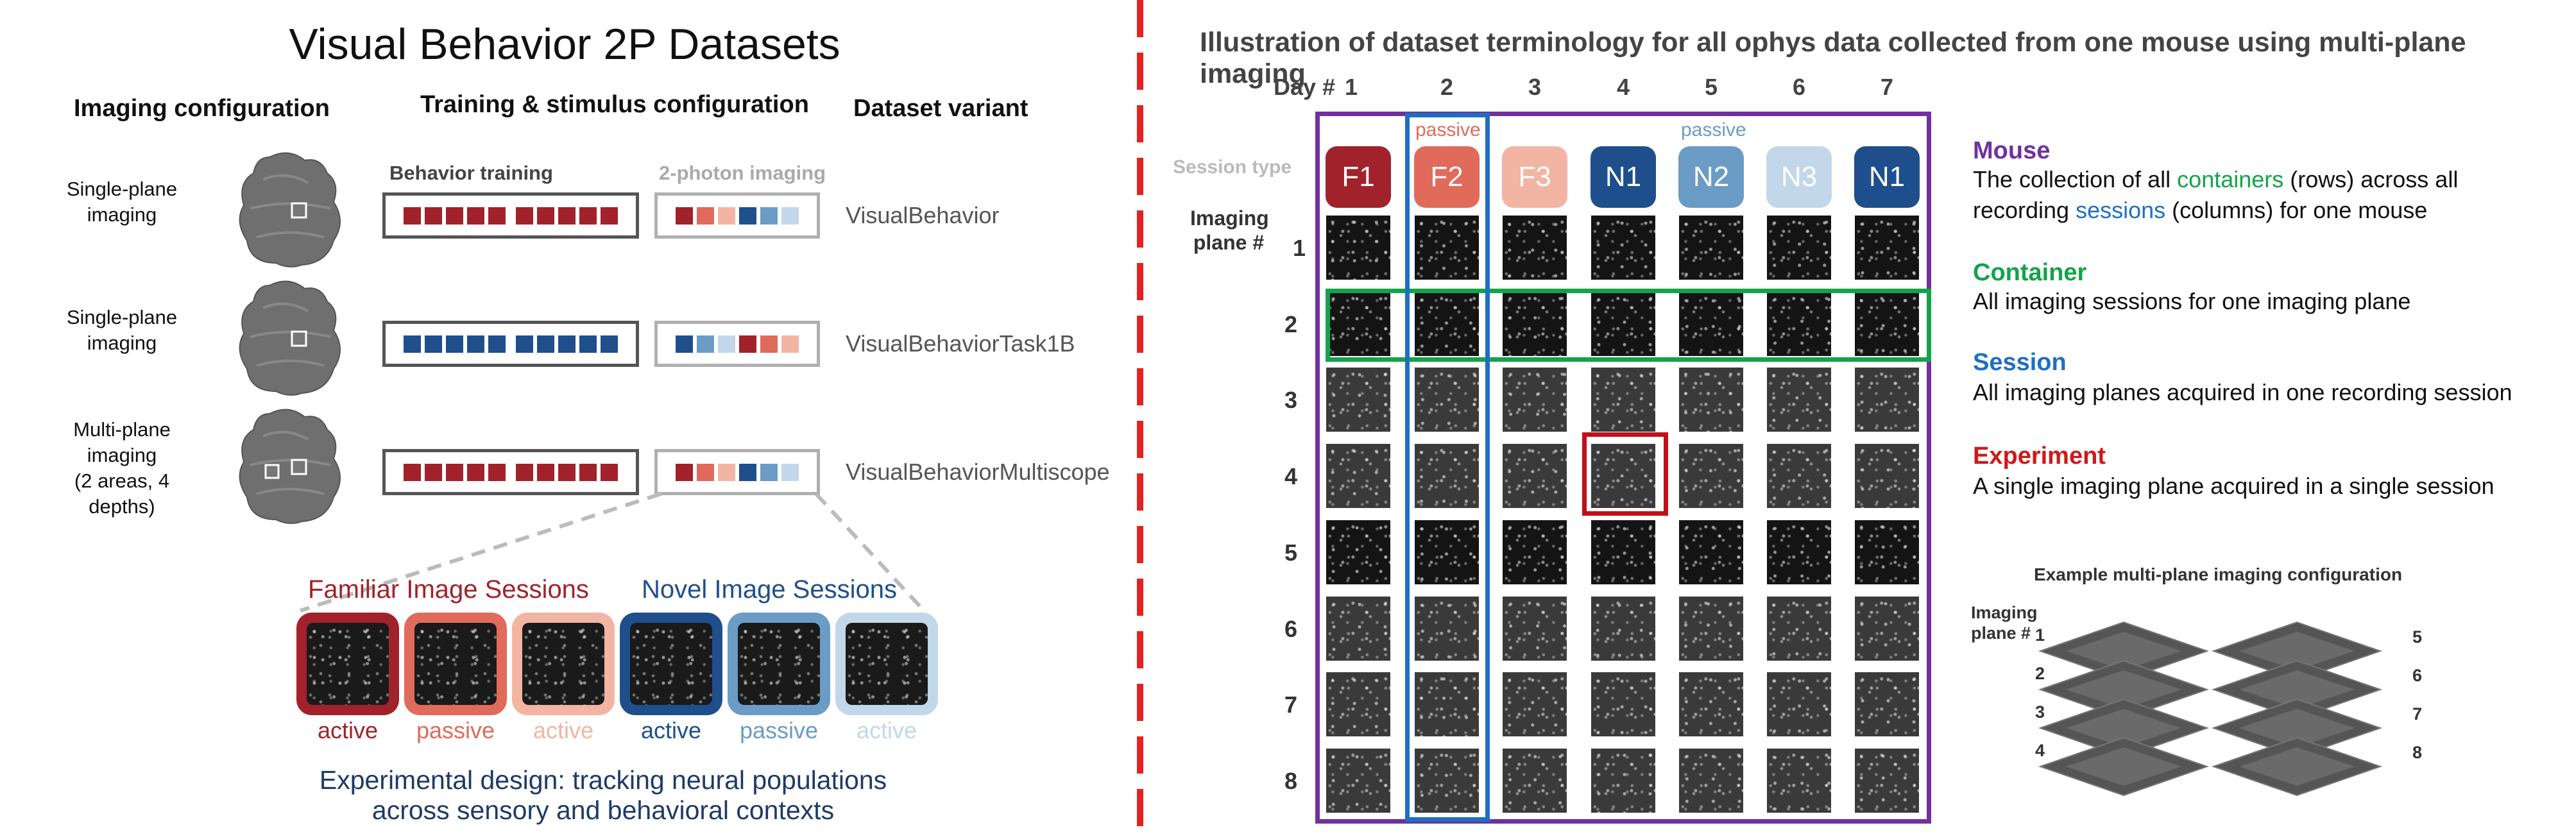 This screenshot has width=2576, height=839. I want to click on imaging-config-label: Multi-plane imaging (2 areas, 4 depths), so click(122, 468).